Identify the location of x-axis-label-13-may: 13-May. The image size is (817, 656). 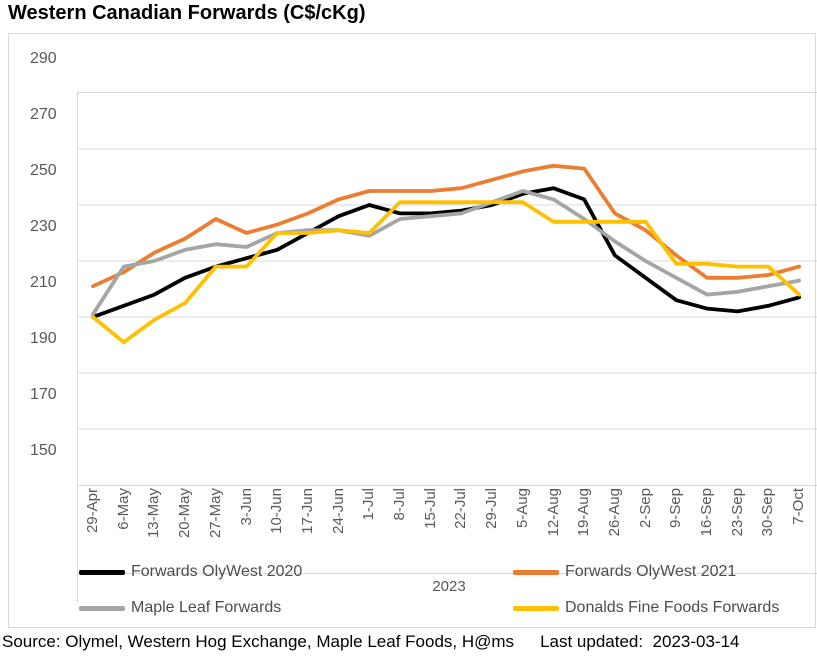
(154, 513).